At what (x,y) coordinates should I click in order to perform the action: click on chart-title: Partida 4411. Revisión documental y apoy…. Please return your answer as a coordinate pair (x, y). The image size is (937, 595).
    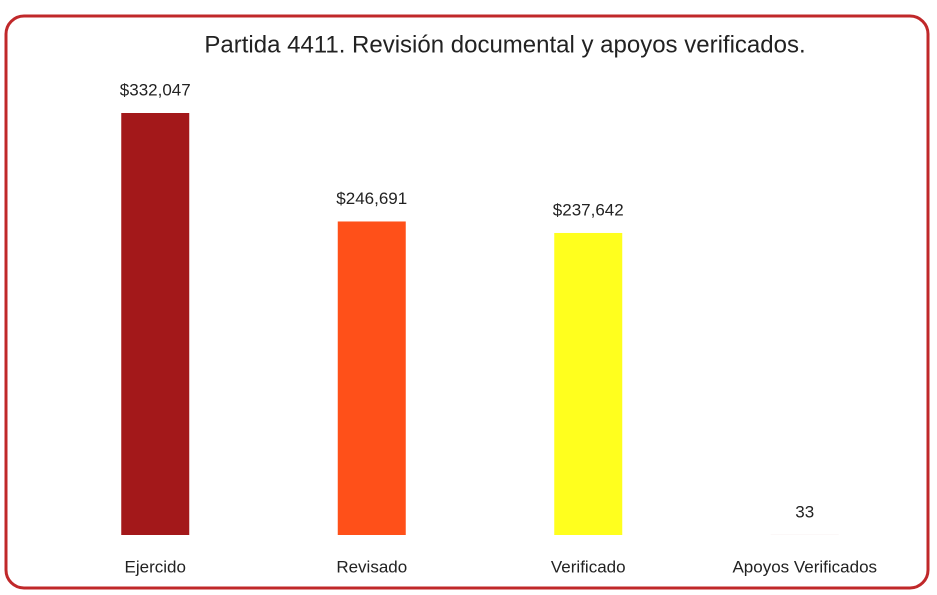
    Looking at the image, I should click on (504, 44).